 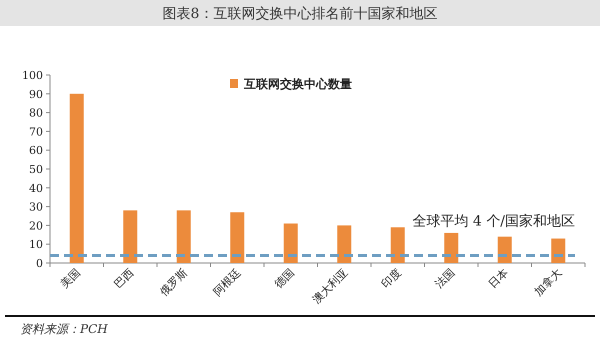 What do you see at coordinates (70, 278) in the screenshot?
I see `x-tick-label: 美国` at bounding box center [70, 278].